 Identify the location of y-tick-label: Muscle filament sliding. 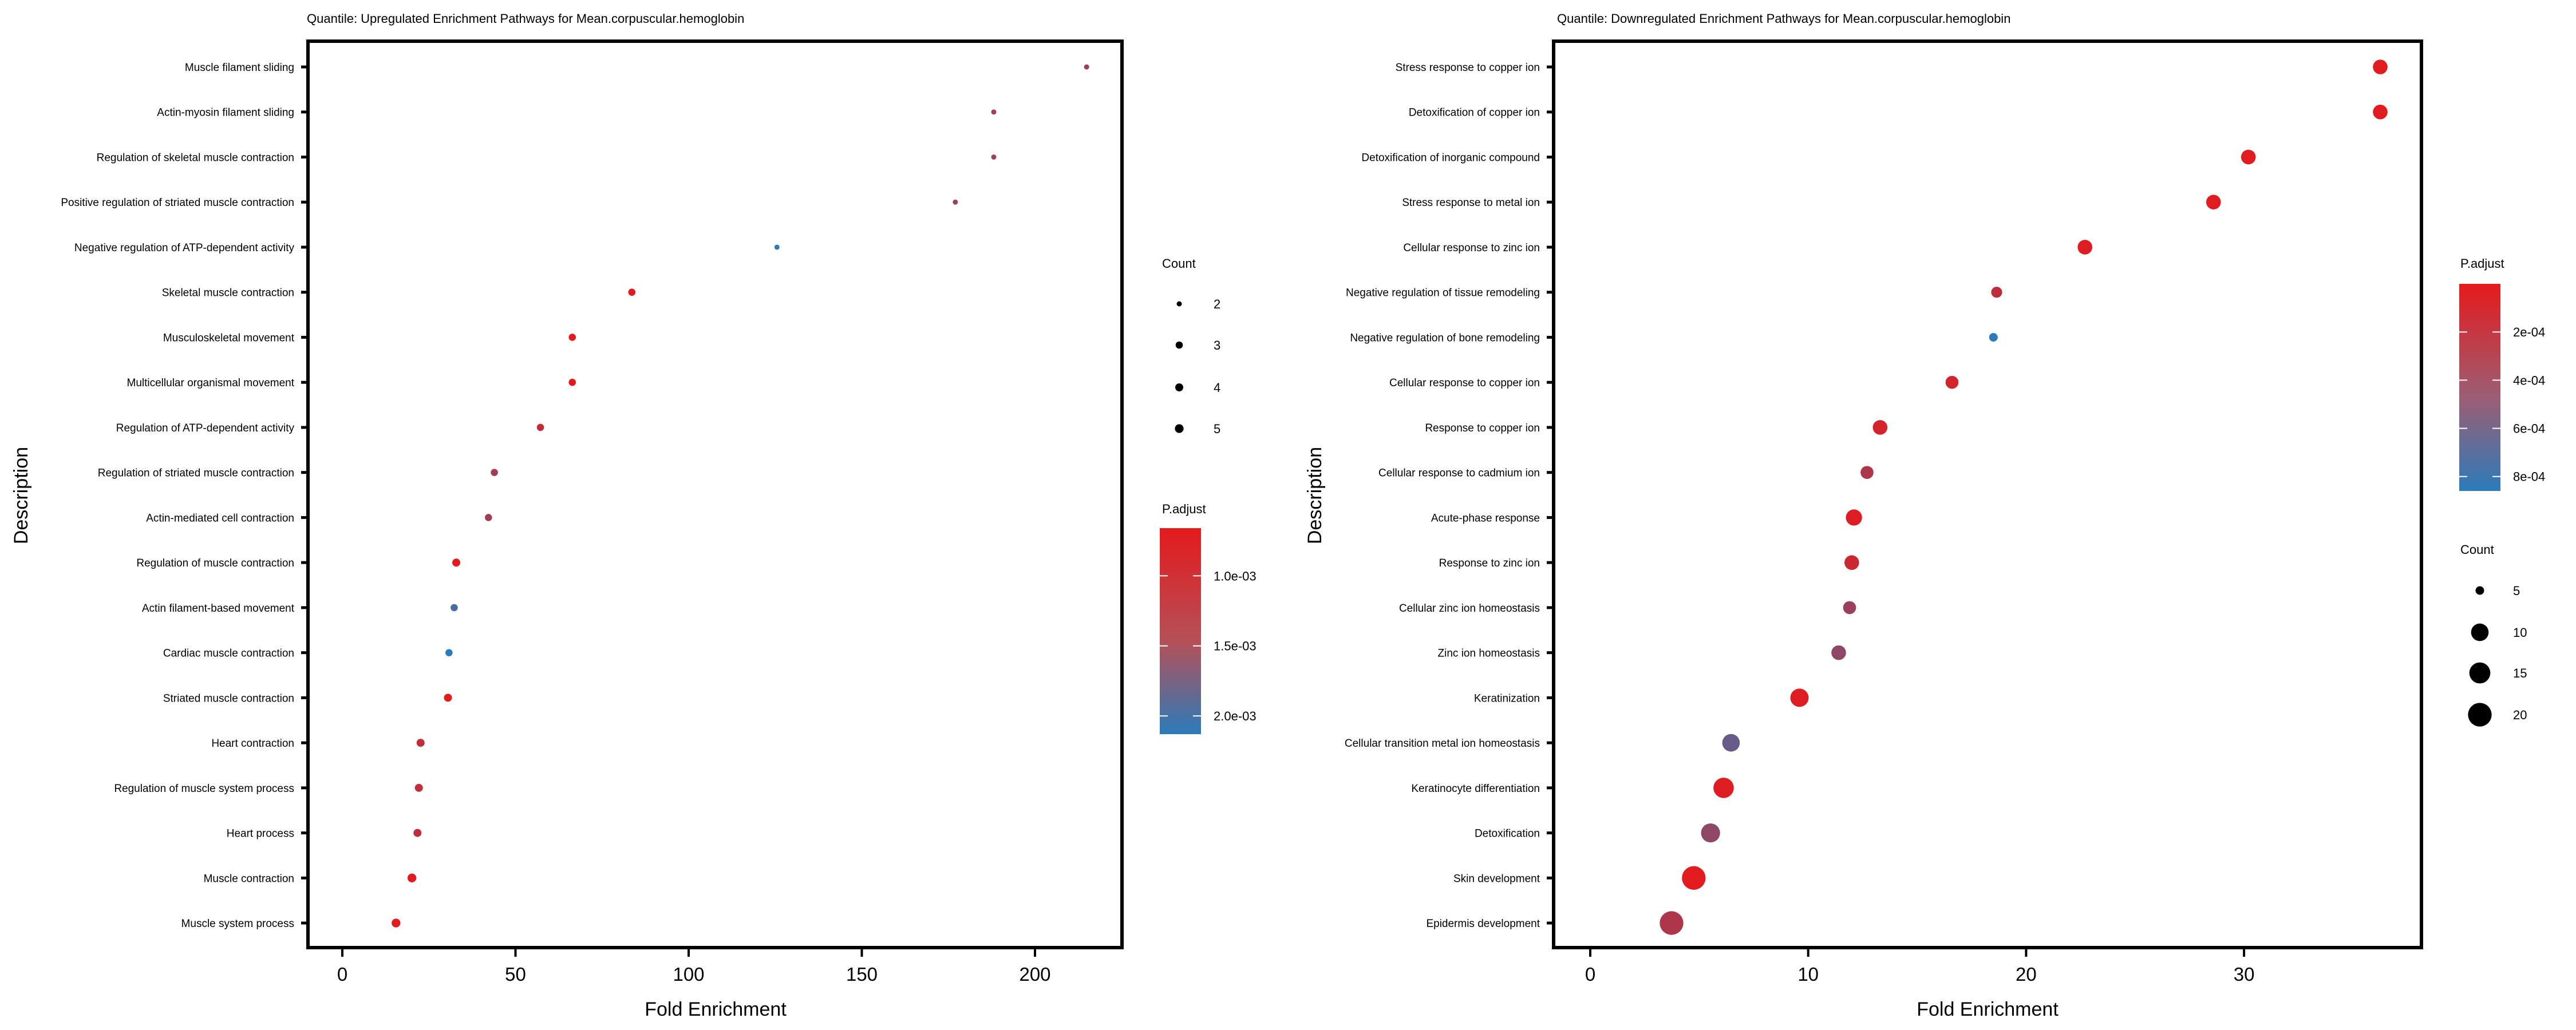
(239, 68).